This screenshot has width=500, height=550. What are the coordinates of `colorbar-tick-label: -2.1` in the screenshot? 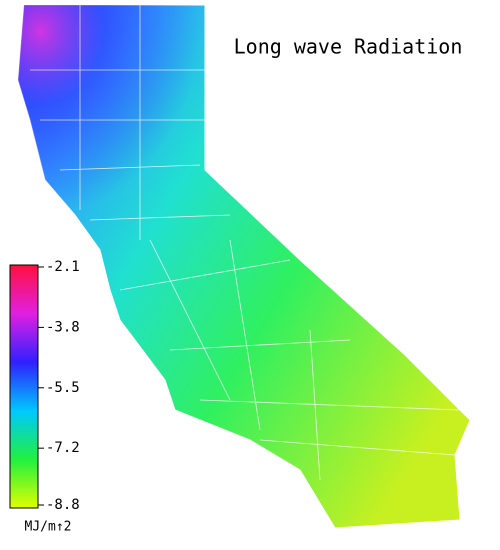 It's located at (63, 267).